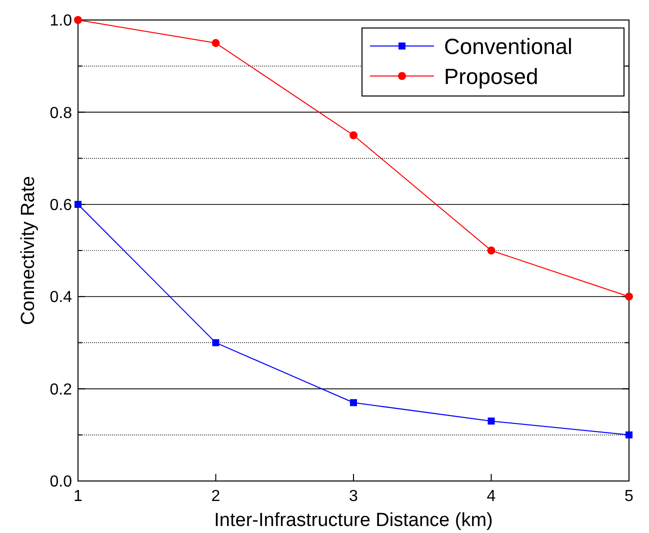  What do you see at coordinates (61, 21) in the screenshot?
I see `y-tick-label: 1.0` at bounding box center [61, 21].